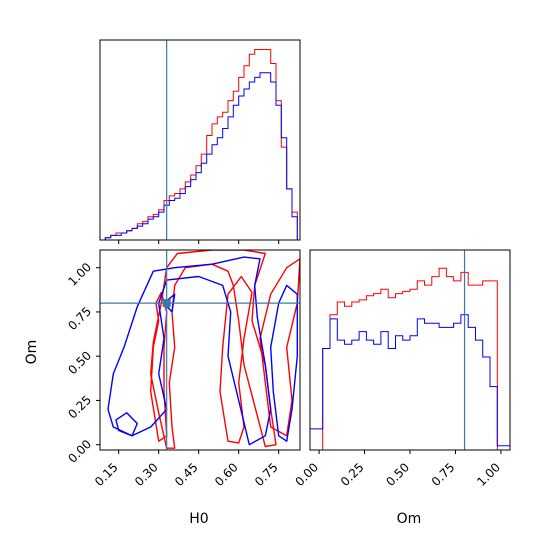 The height and width of the screenshot is (550, 550). I want to click on truth-marker, so click(166, 303).